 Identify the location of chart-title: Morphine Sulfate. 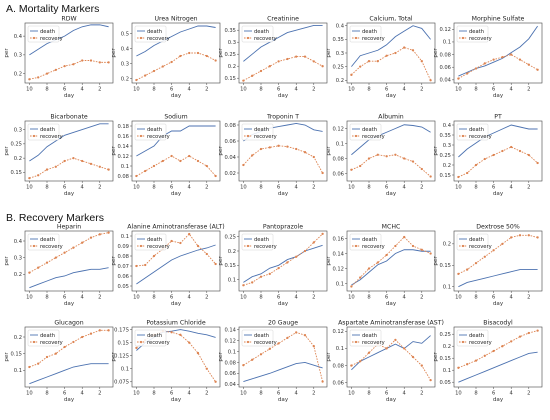
(498, 19).